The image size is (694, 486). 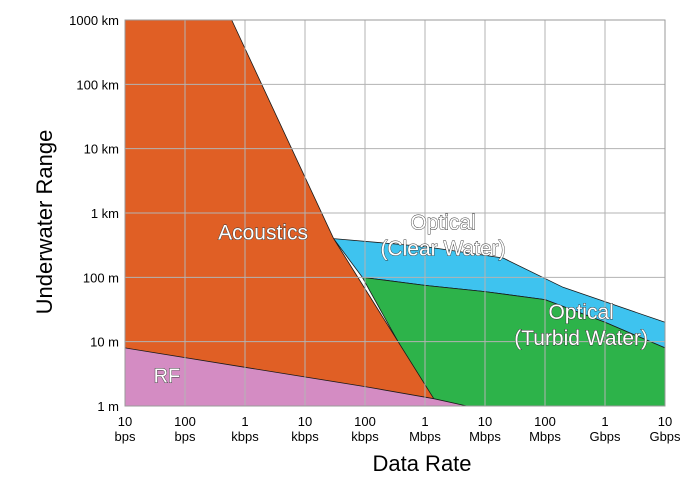 I want to click on y-tick-label: 10 m, so click(x=104, y=342).